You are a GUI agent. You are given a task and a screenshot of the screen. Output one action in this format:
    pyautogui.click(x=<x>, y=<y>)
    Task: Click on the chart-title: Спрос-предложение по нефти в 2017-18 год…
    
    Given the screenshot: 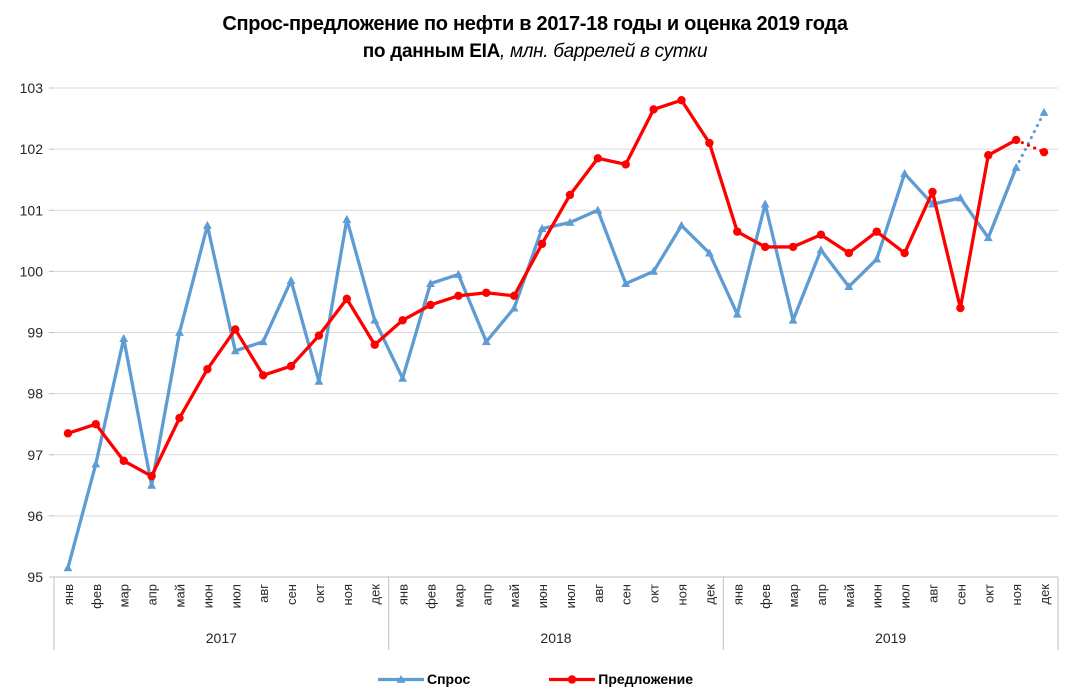 What is the action you would take?
    pyautogui.click(x=535, y=38)
    